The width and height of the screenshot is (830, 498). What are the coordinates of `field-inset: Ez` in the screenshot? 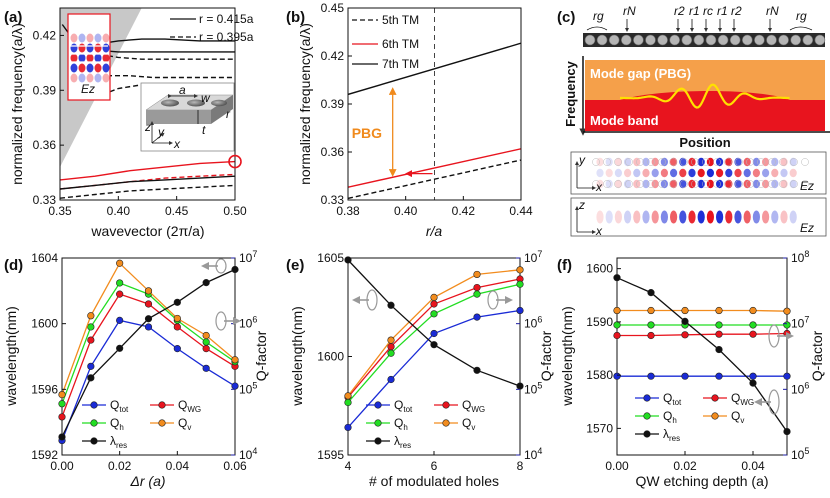 It's located at (89, 57).